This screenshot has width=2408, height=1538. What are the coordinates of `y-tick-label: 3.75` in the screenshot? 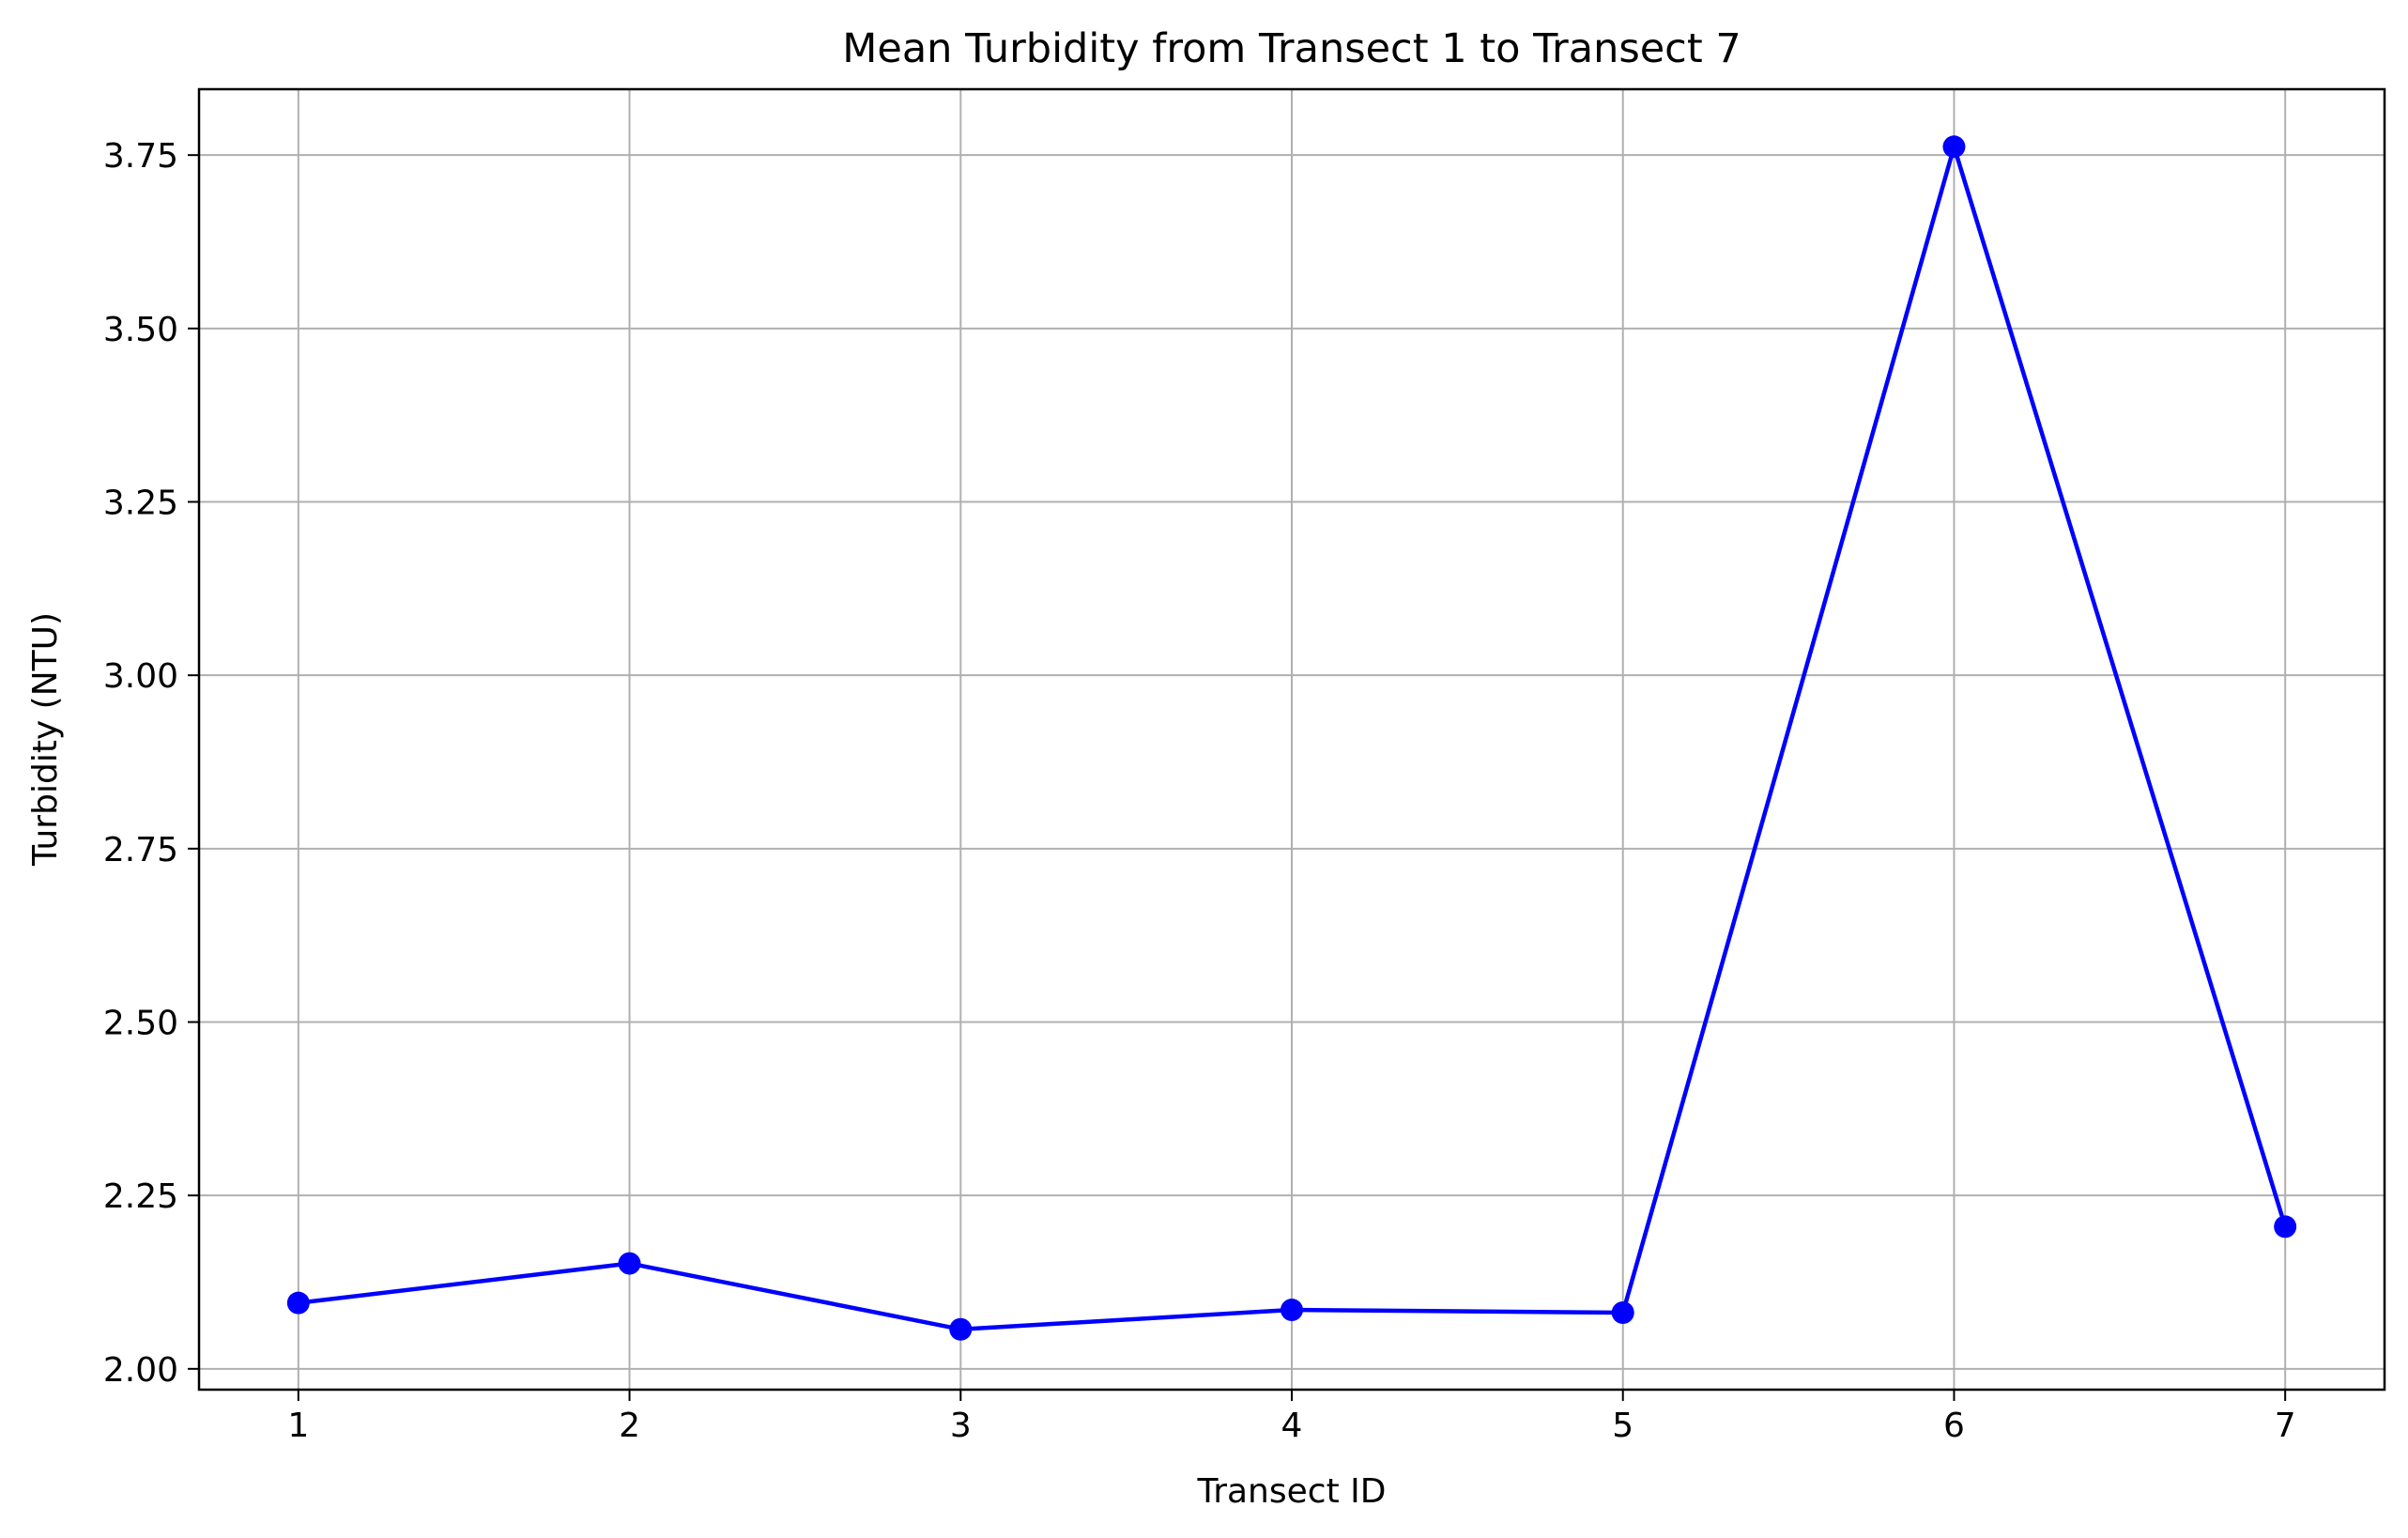 It's located at (140, 156).